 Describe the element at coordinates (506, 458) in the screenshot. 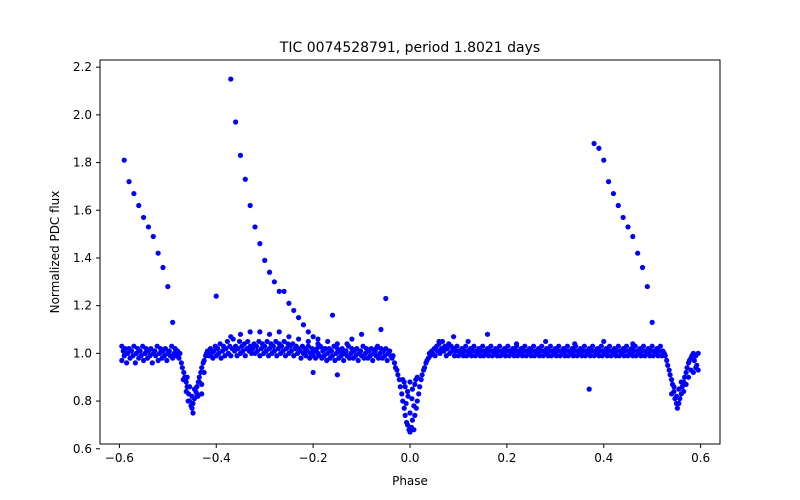

I see `x-tick-label: 0.2` at that location.